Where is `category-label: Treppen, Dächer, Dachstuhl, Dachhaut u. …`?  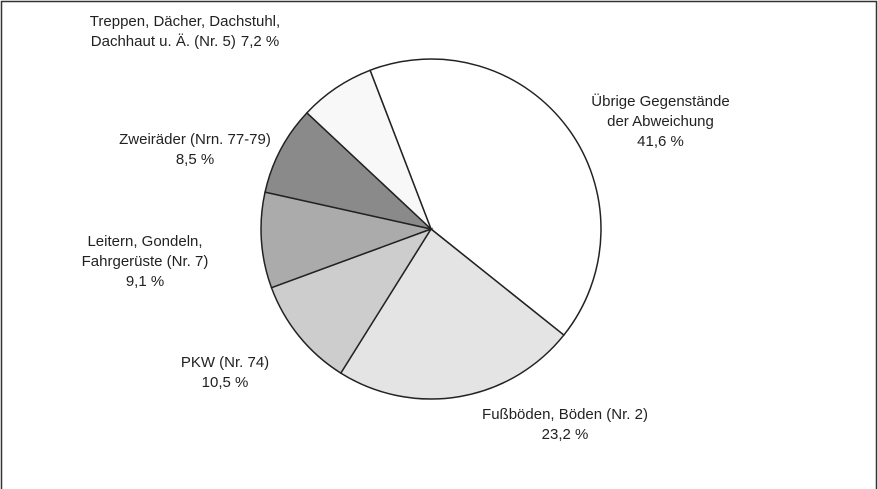 category-label: Treppen, Dächer, Dachstuhl, Dachhaut u. … is located at coordinates (185, 31).